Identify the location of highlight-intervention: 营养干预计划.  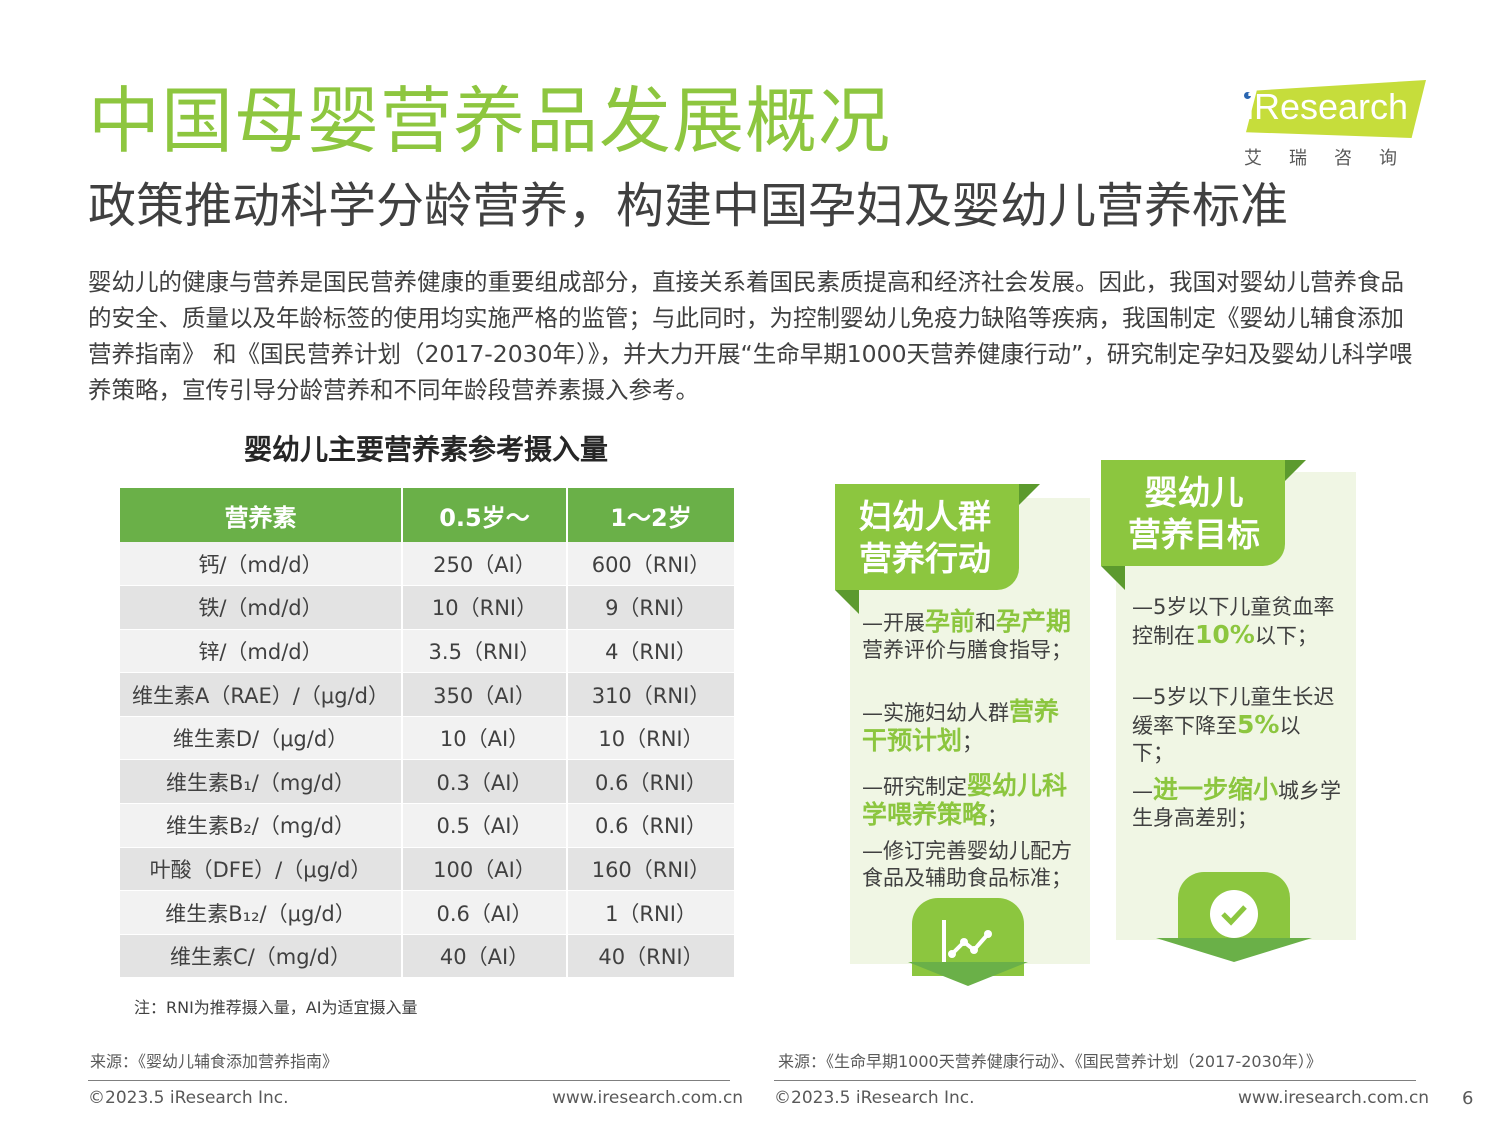
(961, 726).